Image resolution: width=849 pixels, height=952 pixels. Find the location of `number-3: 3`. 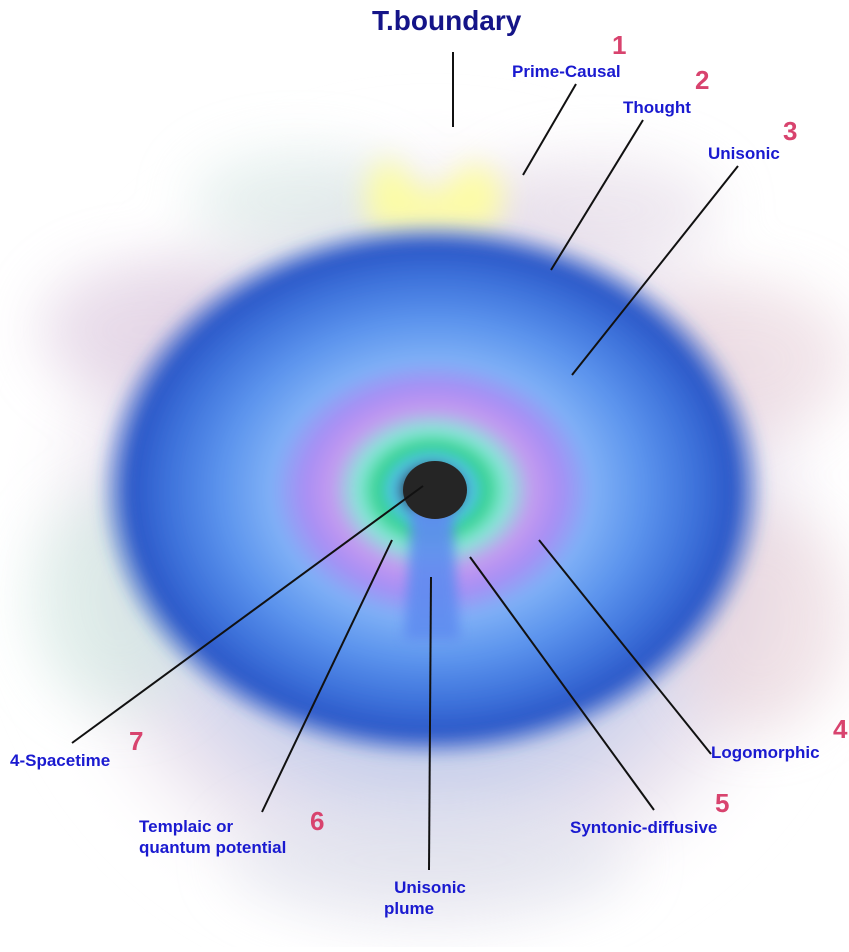

number-3: 3 is located at coordinates (790, 131).